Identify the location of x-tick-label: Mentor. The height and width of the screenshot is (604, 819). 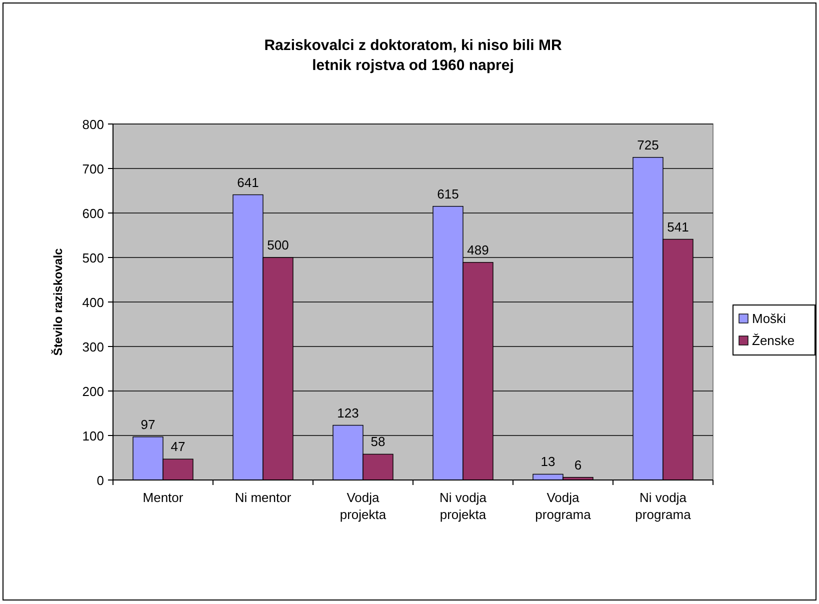
(163, 497).